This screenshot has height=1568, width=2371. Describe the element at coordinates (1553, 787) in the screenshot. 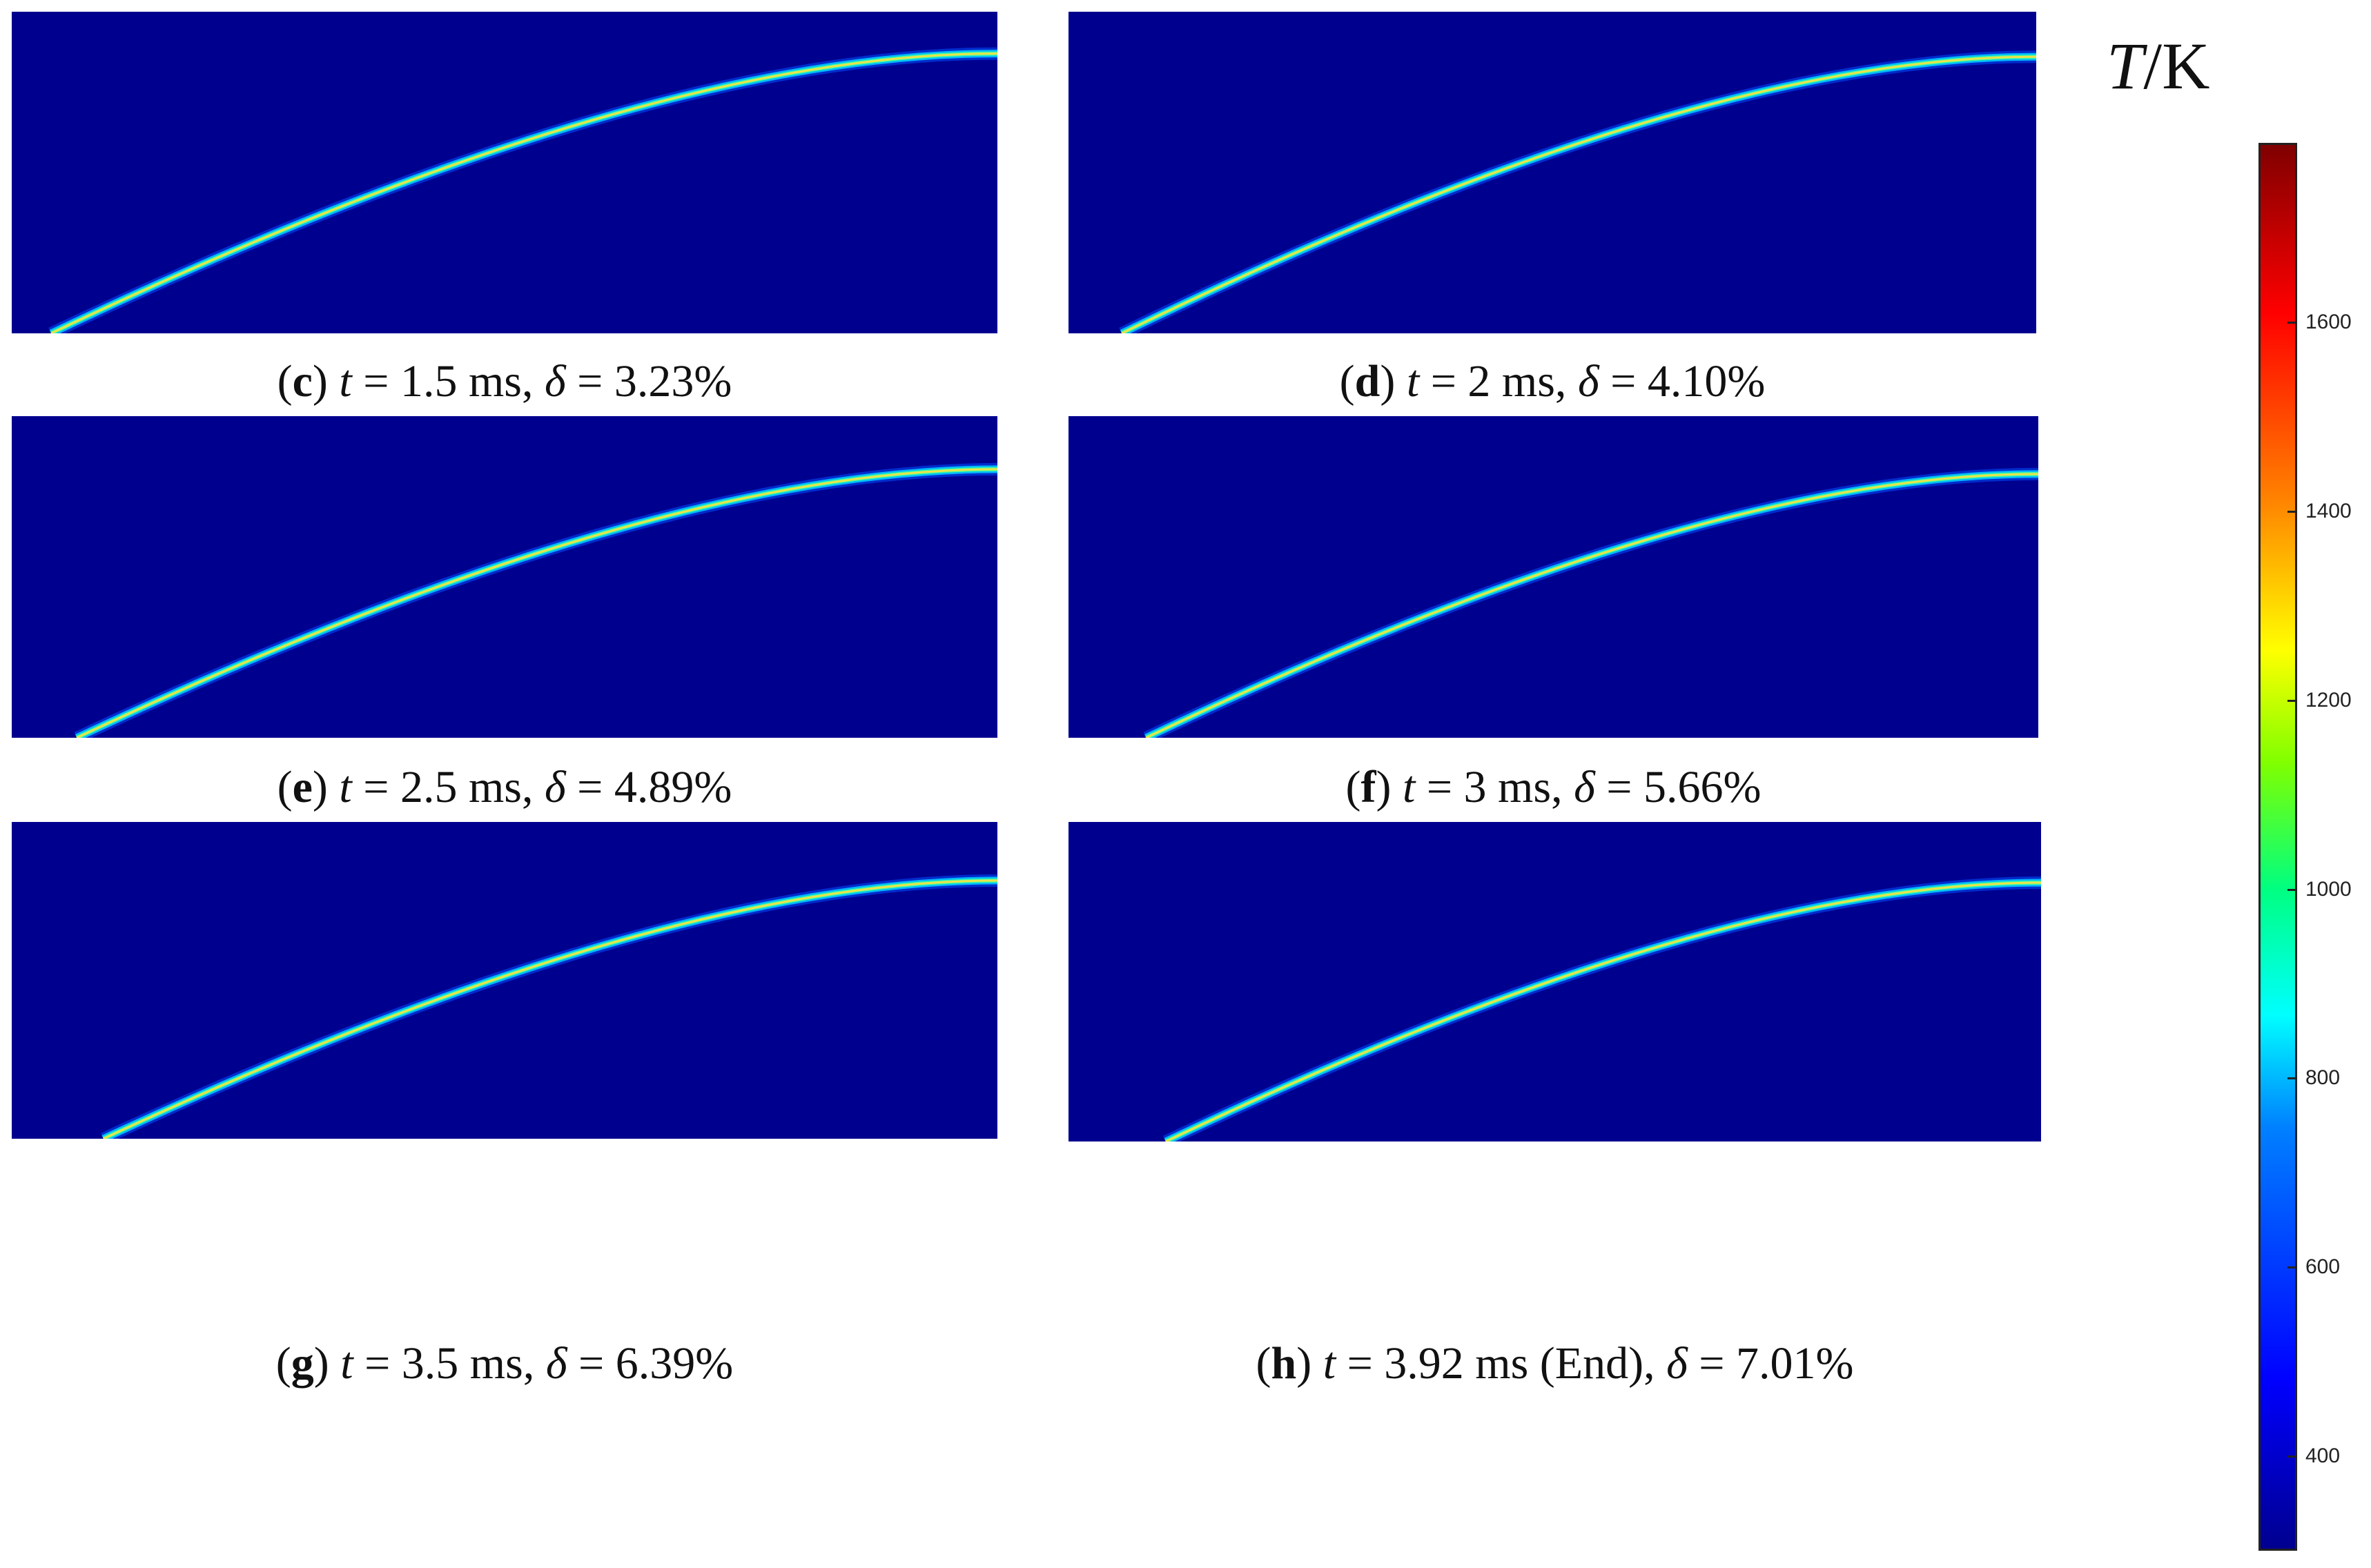

I see `caption-f: (f) t = 3 ms, δ = 5.66%` at that location.